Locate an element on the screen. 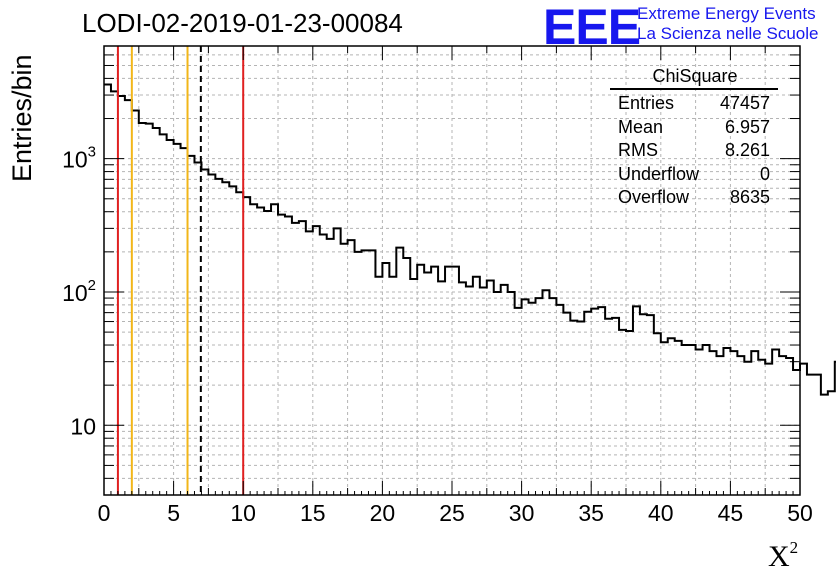  x-tick-label: 25 is located at coordinates (452, 513).